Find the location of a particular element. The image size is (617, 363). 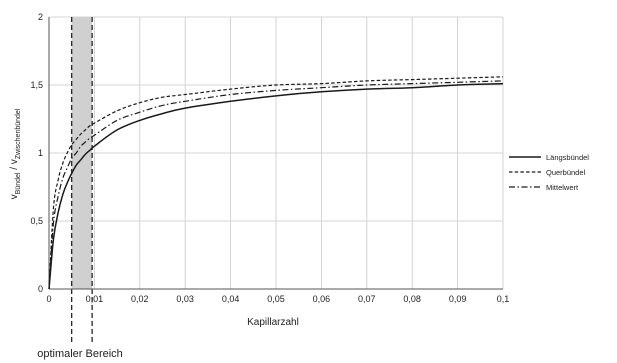

x-tick-label: 0,06 is located at coordinates (322, 299).